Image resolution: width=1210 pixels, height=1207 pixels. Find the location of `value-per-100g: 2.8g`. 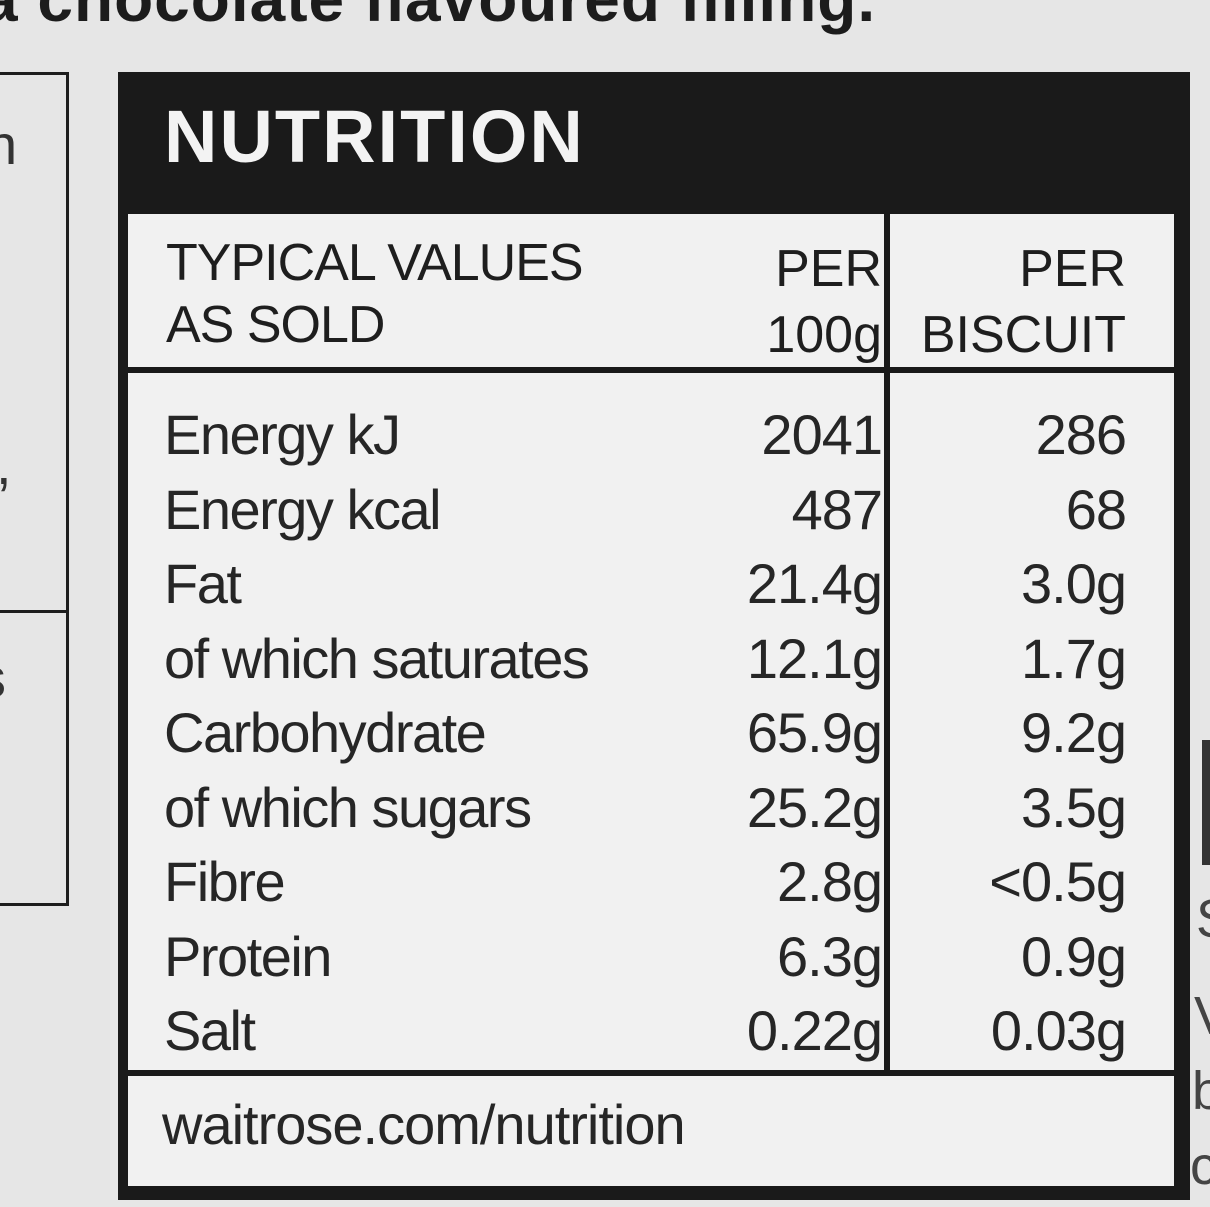

value-per-100g: 2.8g is located at coordinates (830, 881).